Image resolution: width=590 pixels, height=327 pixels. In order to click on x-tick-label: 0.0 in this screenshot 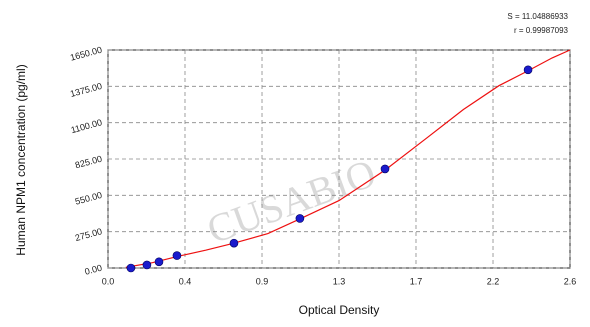, I will do `click(108, 281)`.